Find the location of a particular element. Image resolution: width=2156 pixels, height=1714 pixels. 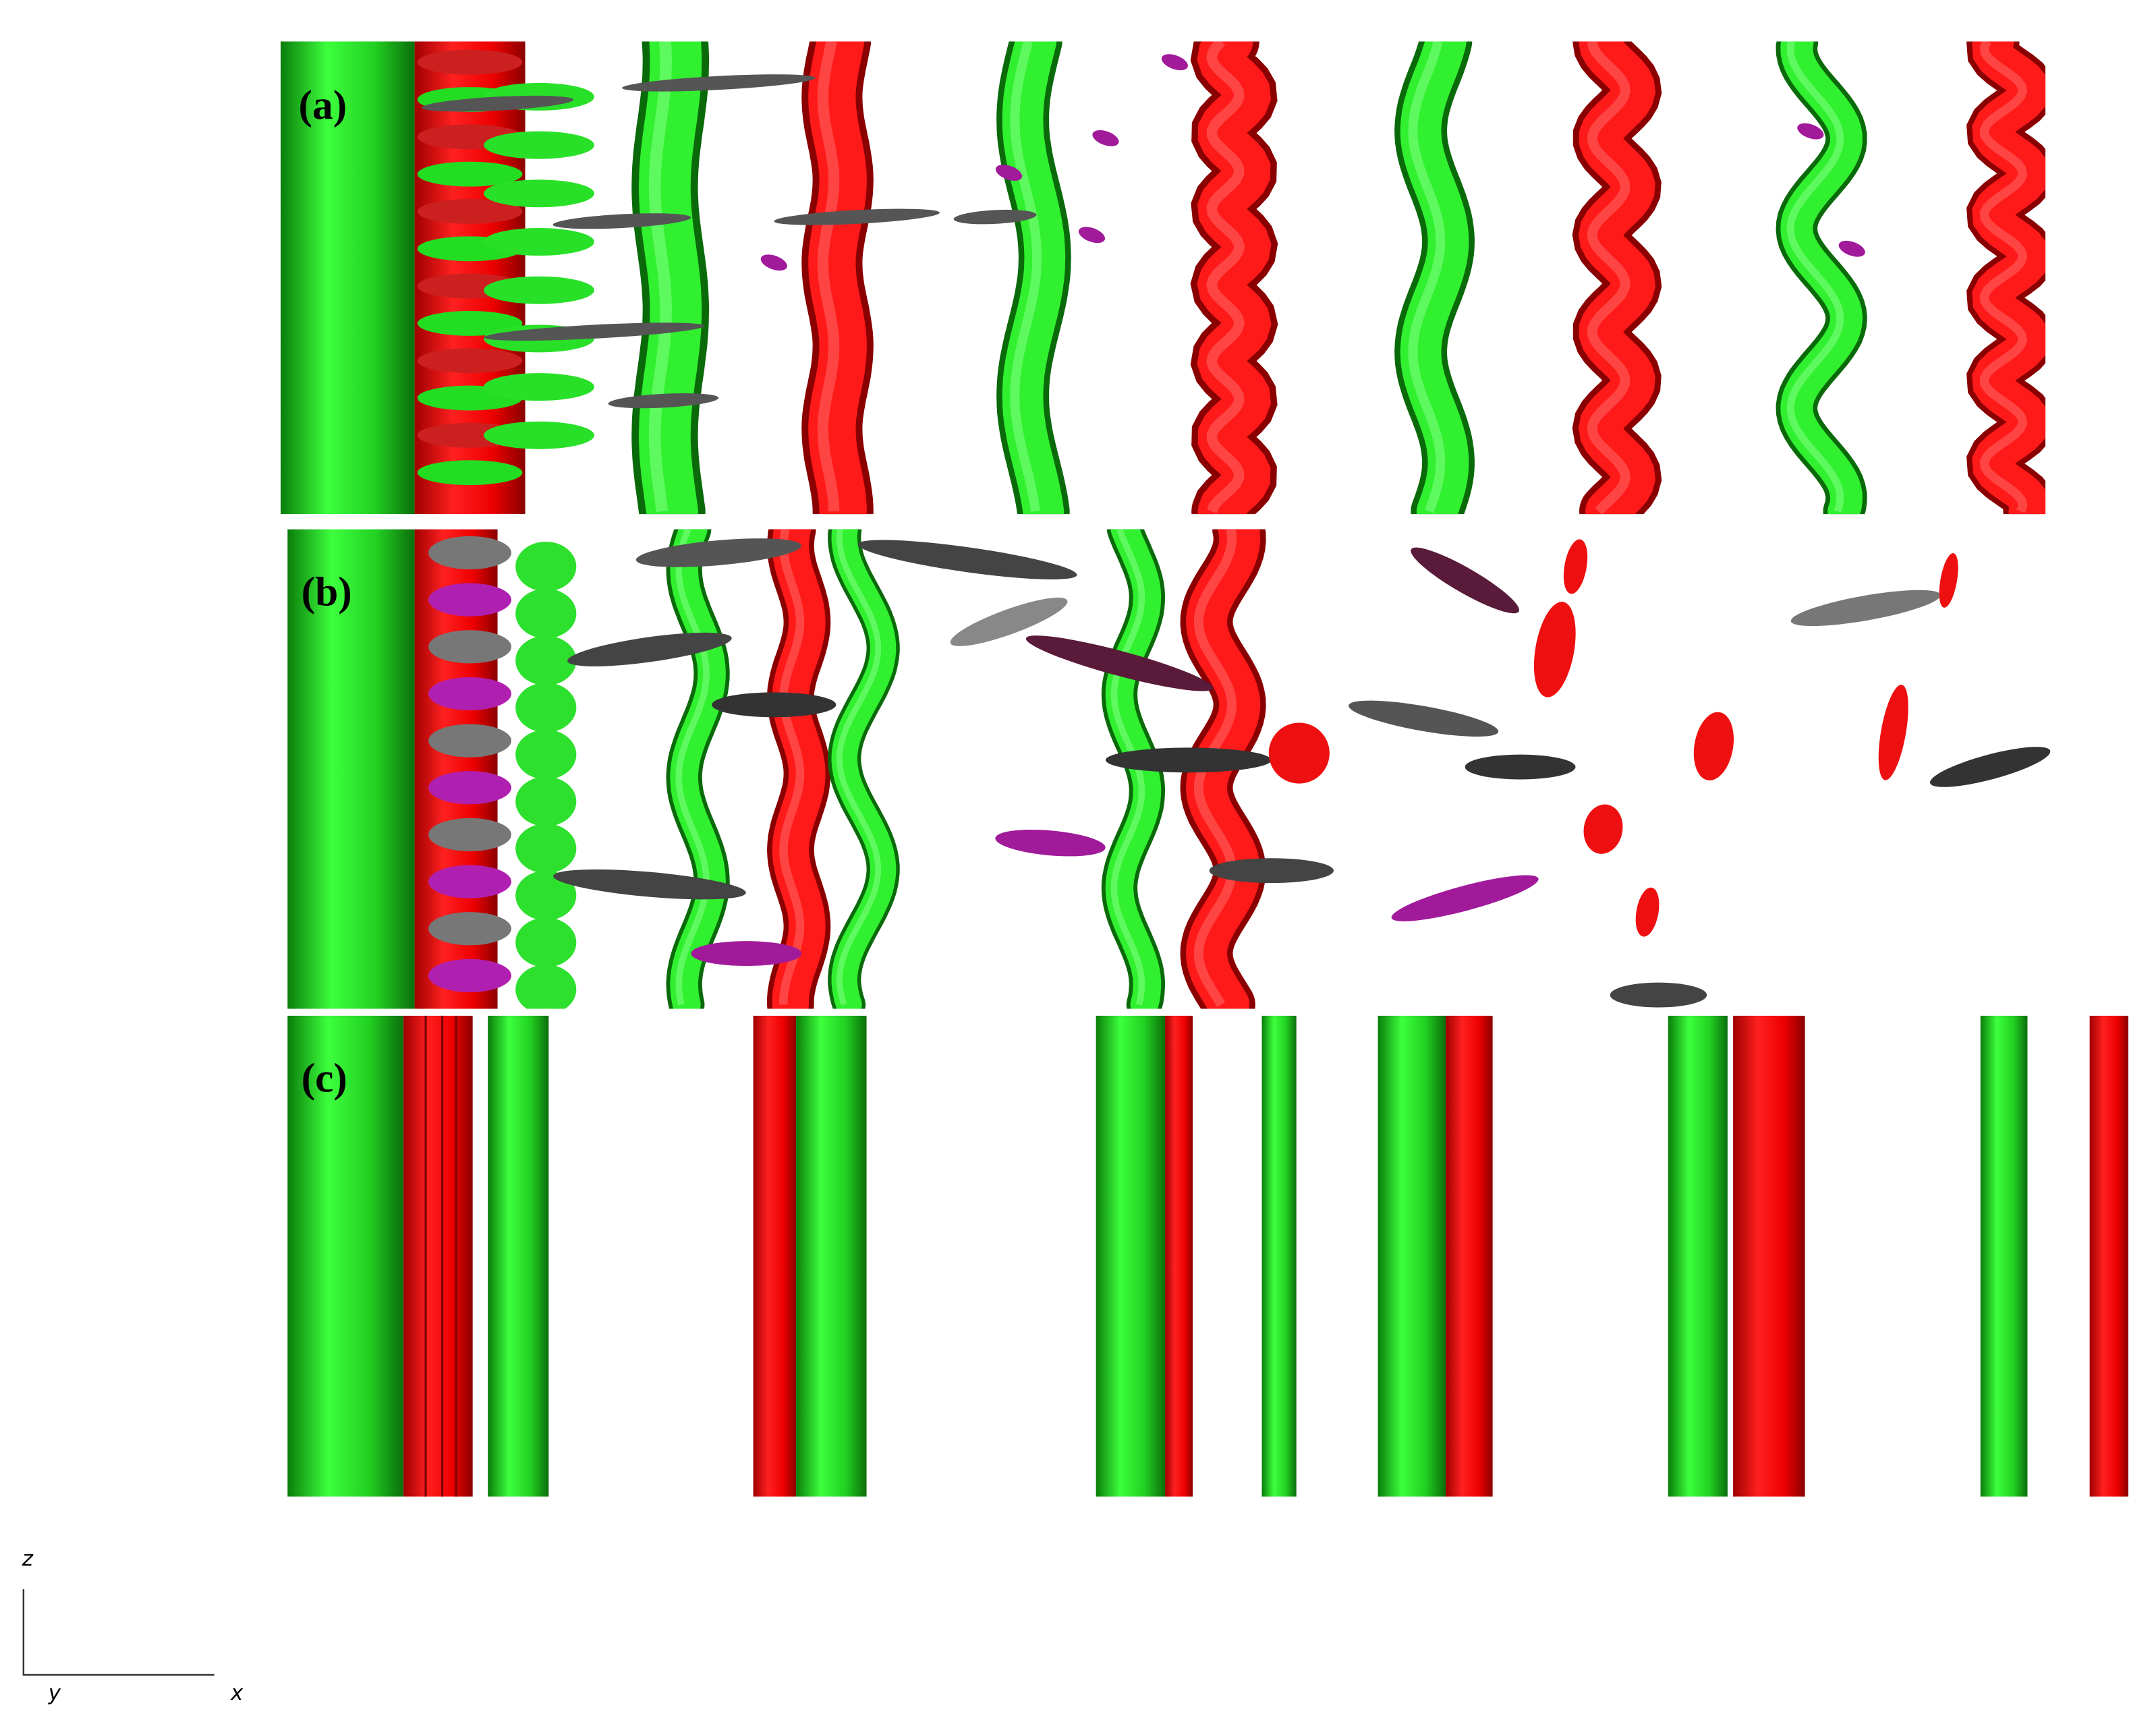

axis-label: y is located at coordinates (54, 1693).